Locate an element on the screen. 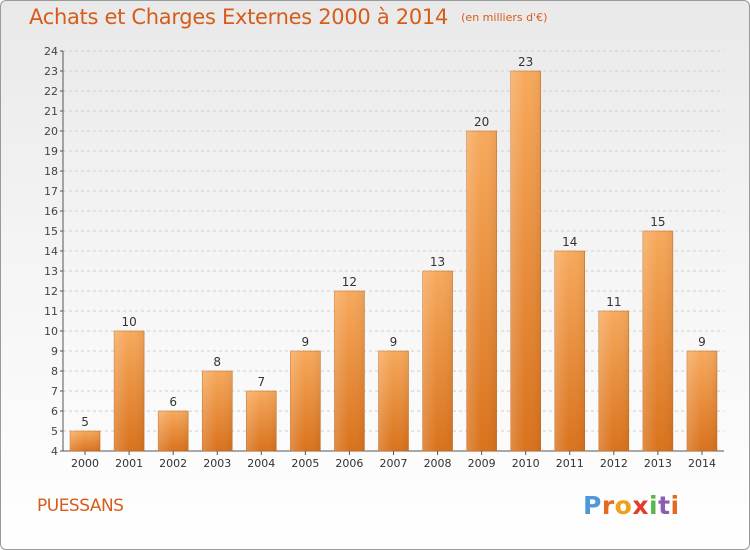 The width and height of the screenshot is (750, 550). x-tick-label: 2001 is located at coordinates (129, 463).